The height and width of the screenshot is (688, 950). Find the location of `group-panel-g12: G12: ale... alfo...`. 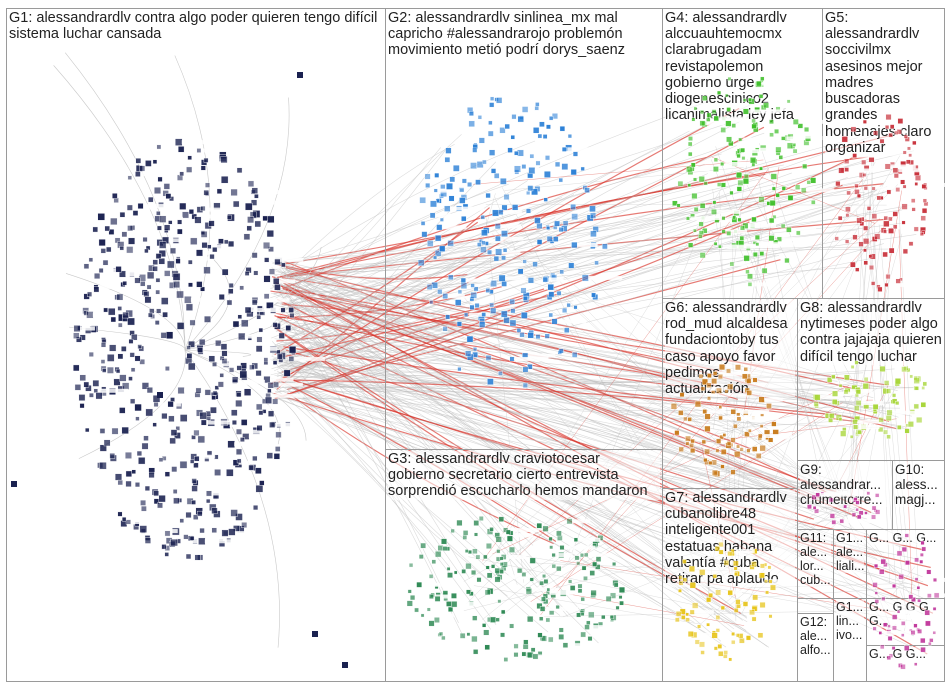

group-panel-g12: G12: ale... alfo... is located at coordinates (815, 647).